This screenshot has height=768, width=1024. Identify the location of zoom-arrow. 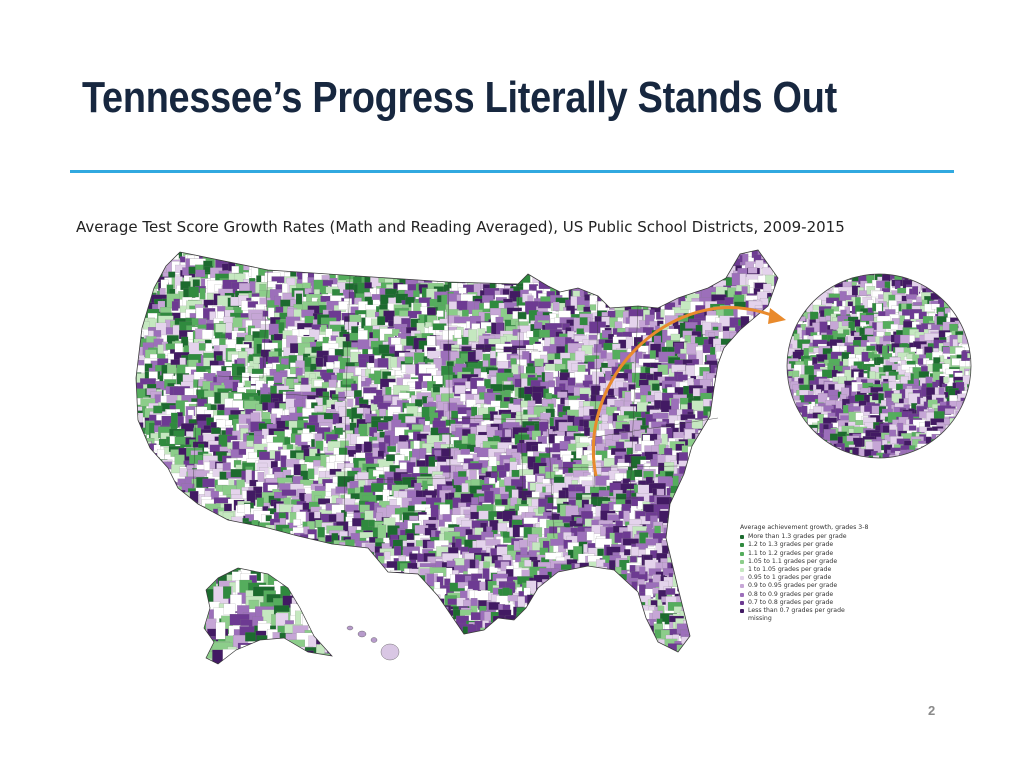
(683, 391).